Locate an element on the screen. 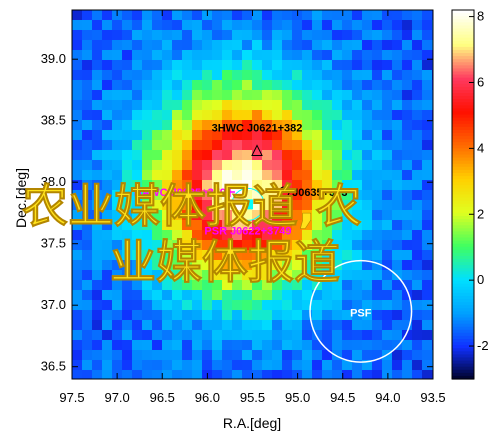 The image size is (500, 437). psf-circle: PSF is located at coordinates (361, 311).